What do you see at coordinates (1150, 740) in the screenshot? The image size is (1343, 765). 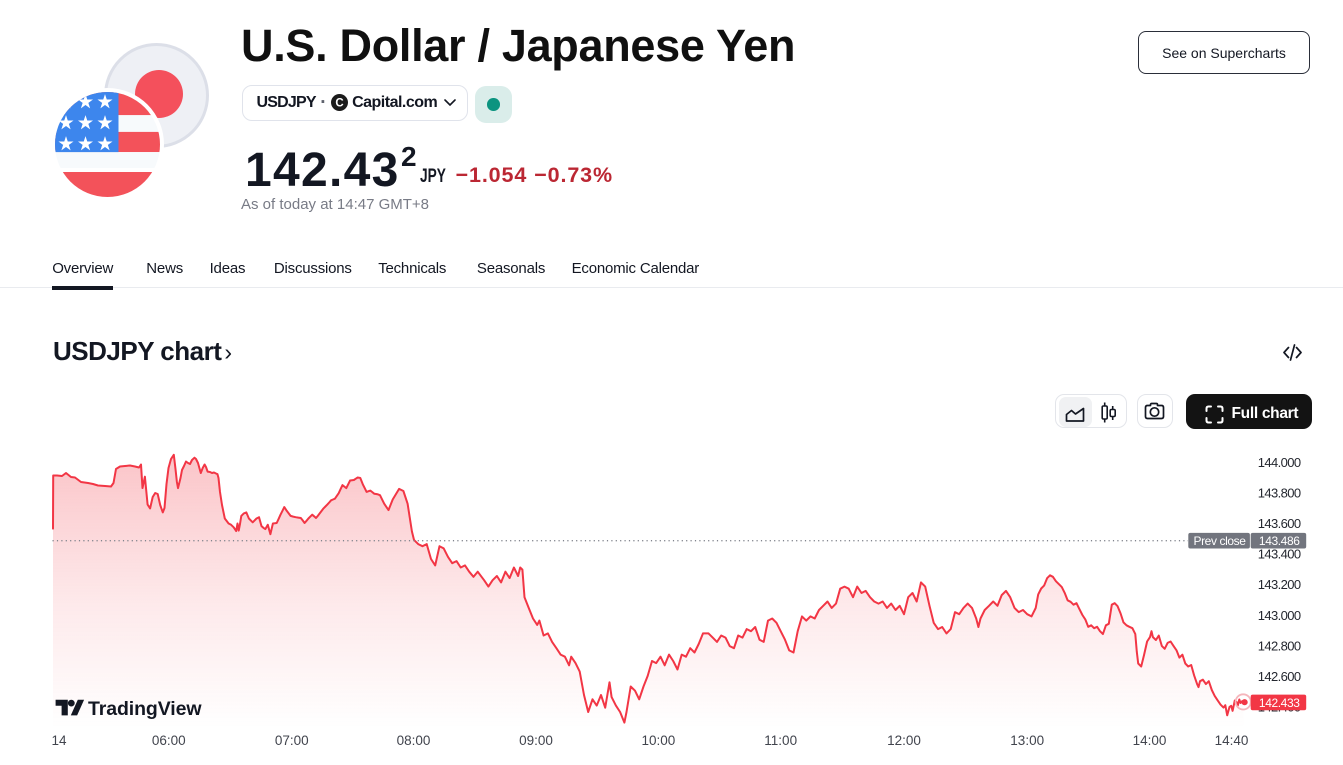 I see `svg-text: 14:00` at bounding box center [1150, 740].